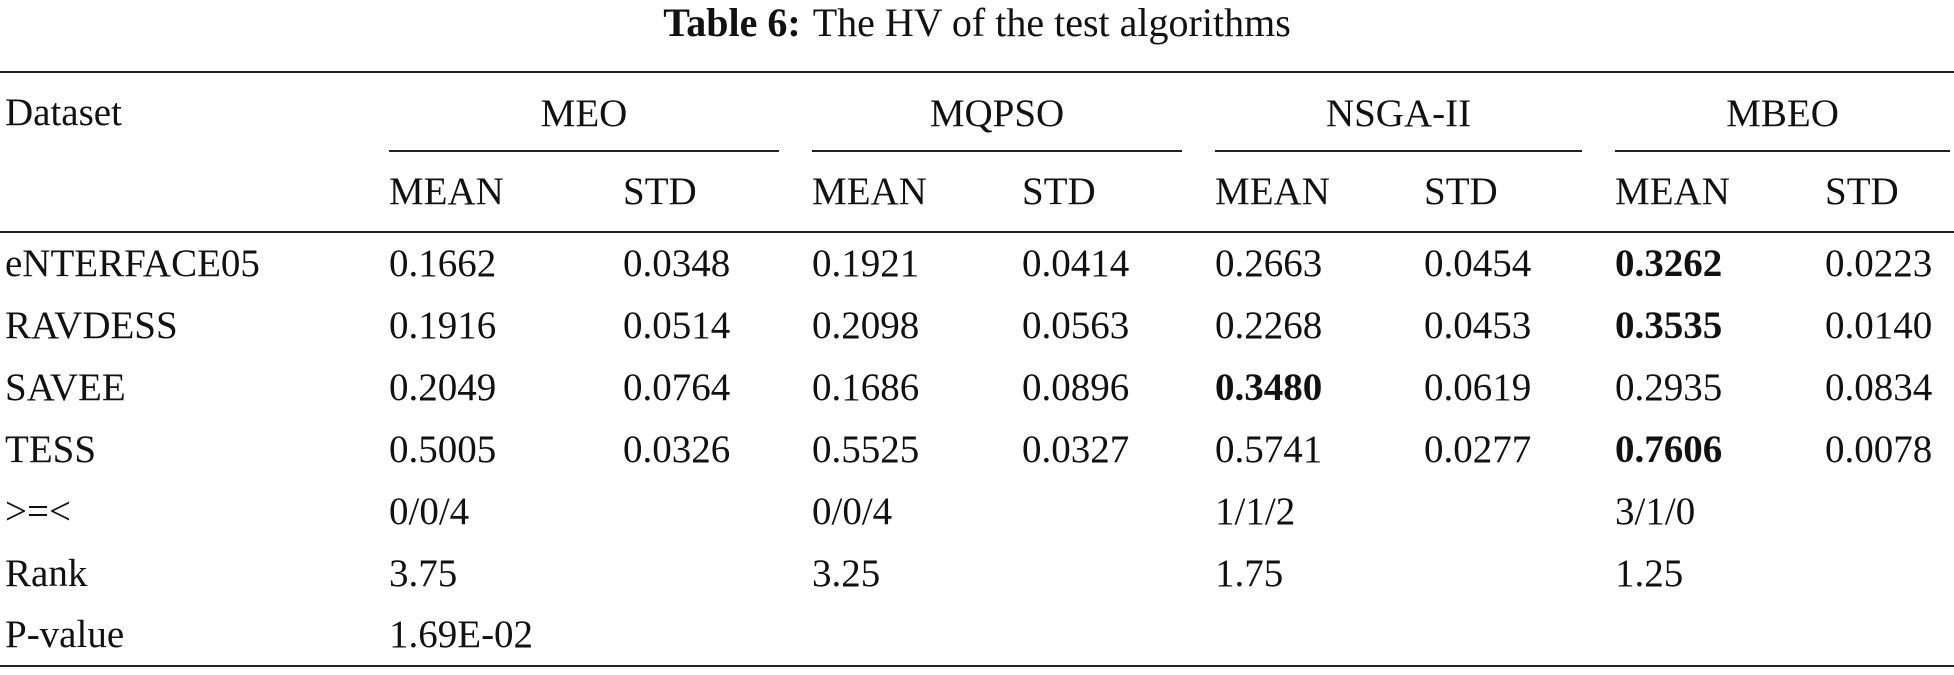  I want to click on cell: 0.0078, so click(1879, 449).